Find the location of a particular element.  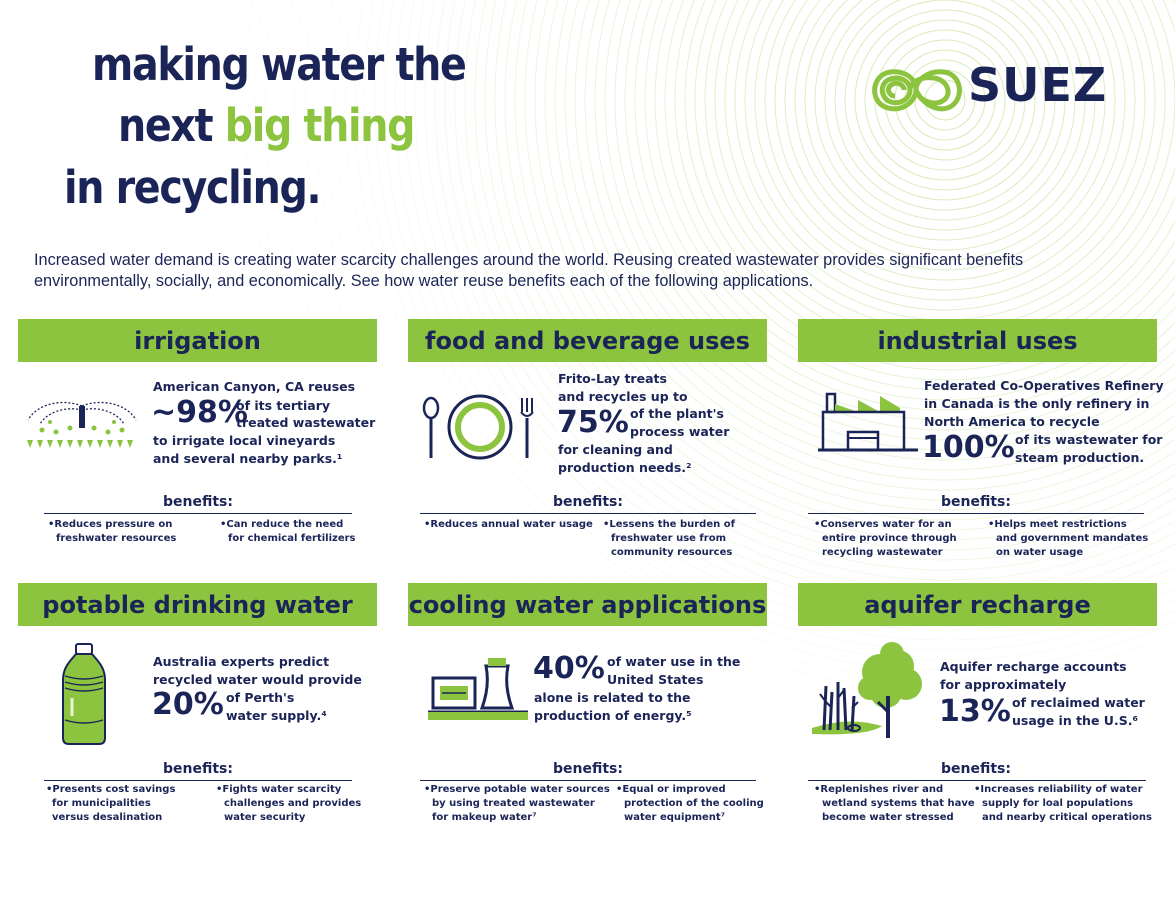

potable-benefit-2c: water security is located at coordinates (265, 817).